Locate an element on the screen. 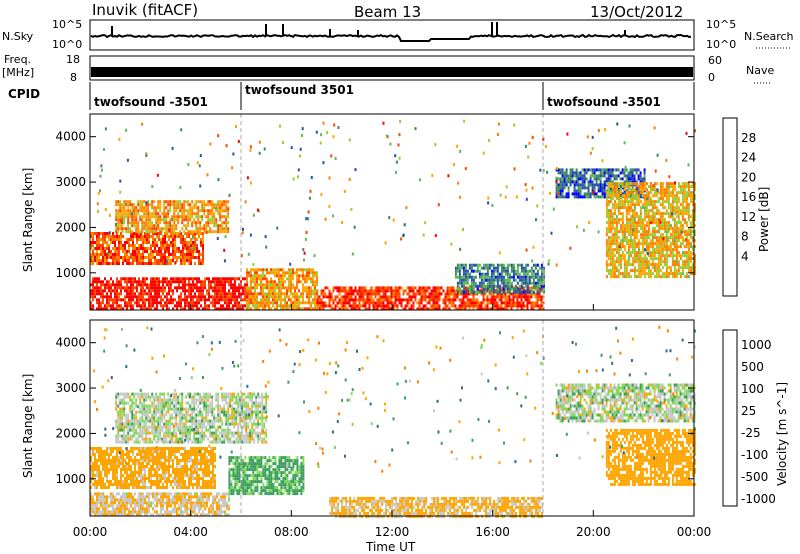 The image size is (800, 554). power-colorbar: 28 24 20 16 12 8 4 is located at coordinates (739, 207).